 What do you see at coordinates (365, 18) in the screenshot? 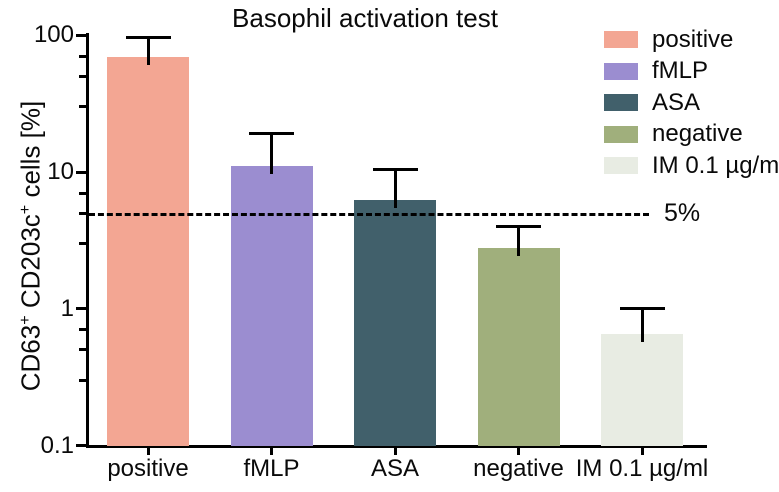
I see `chart-title: Basophil activation test` at bounding box center [365, 18].